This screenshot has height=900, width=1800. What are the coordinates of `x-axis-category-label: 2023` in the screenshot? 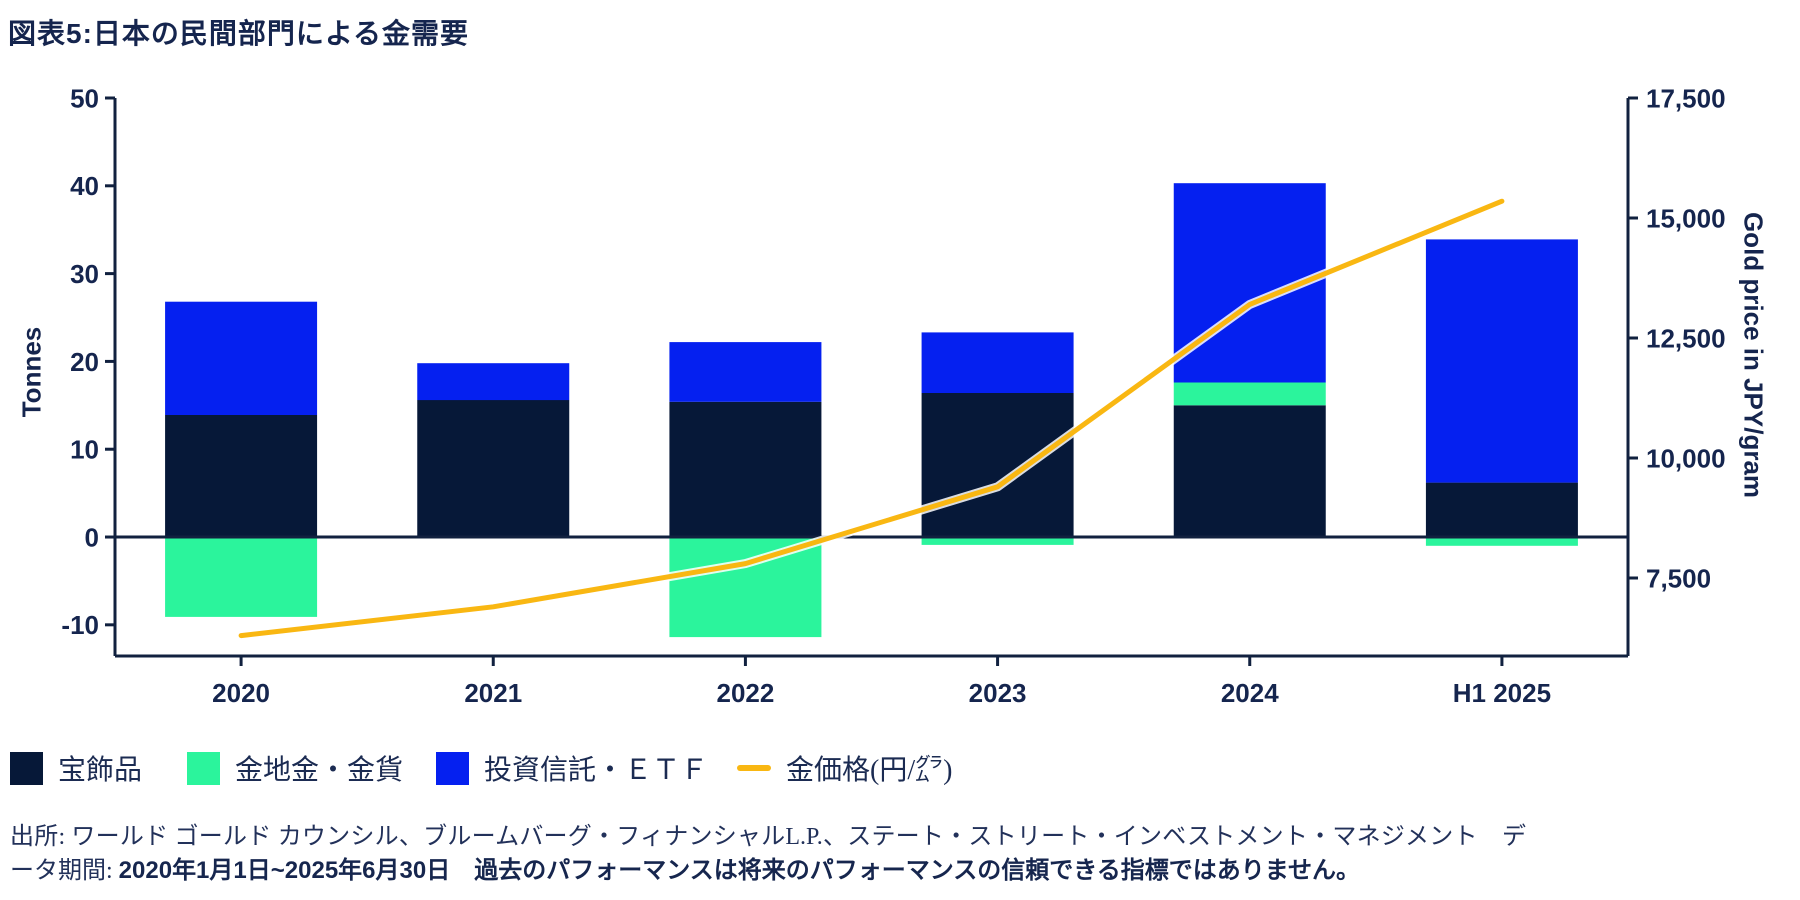 It's located at (998, 693).